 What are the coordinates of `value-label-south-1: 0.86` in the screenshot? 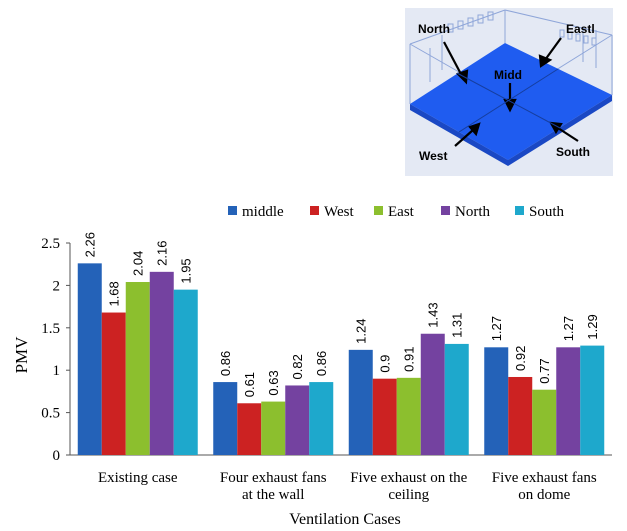 It's located at (321, 363).